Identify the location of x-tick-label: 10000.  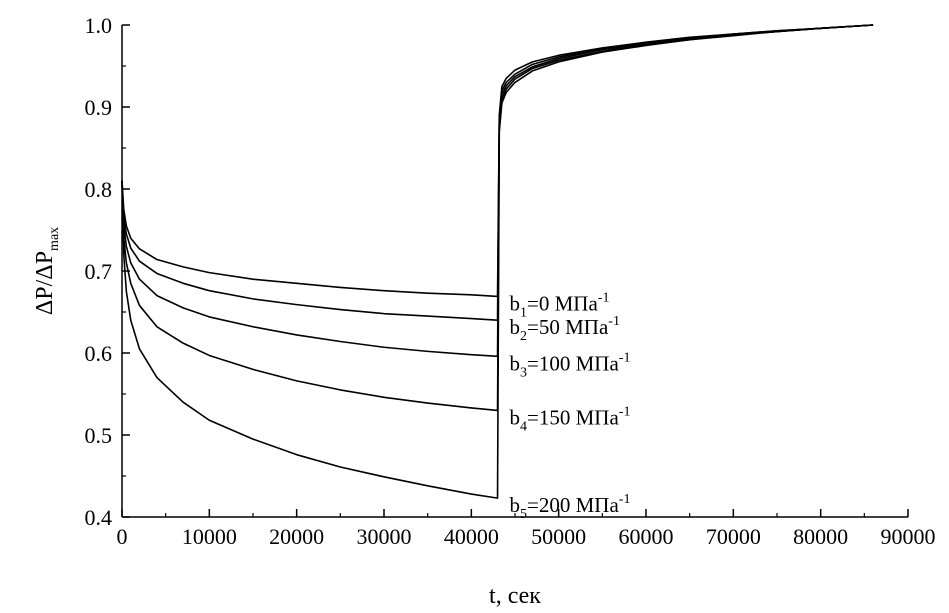
(209, 536).